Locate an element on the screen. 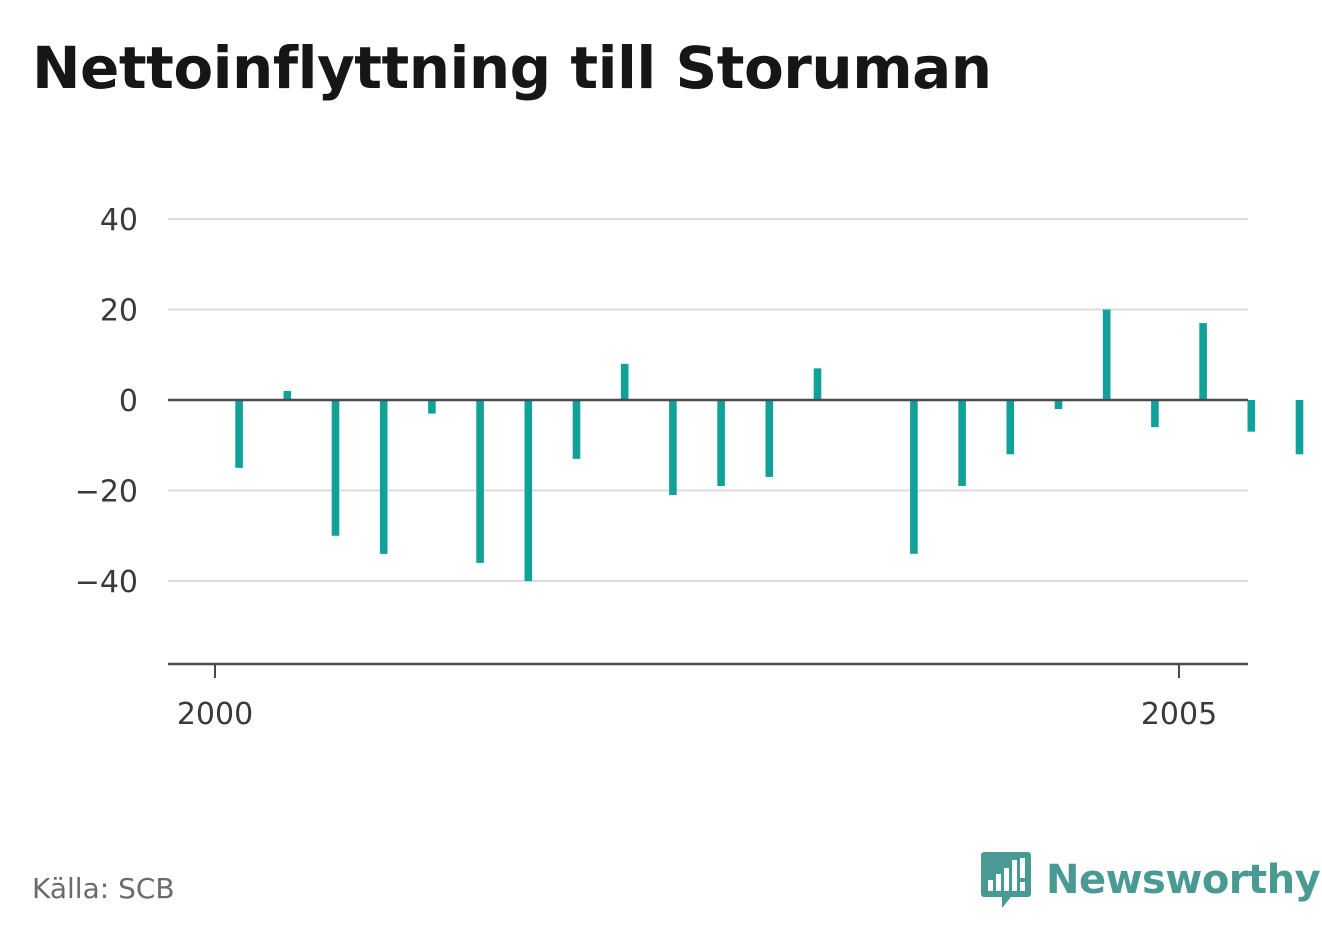 The width and height of the screenshot is (1322, 939). chart-title: Nettoinflyttning till Storuman is located at coordinates (512, 68).